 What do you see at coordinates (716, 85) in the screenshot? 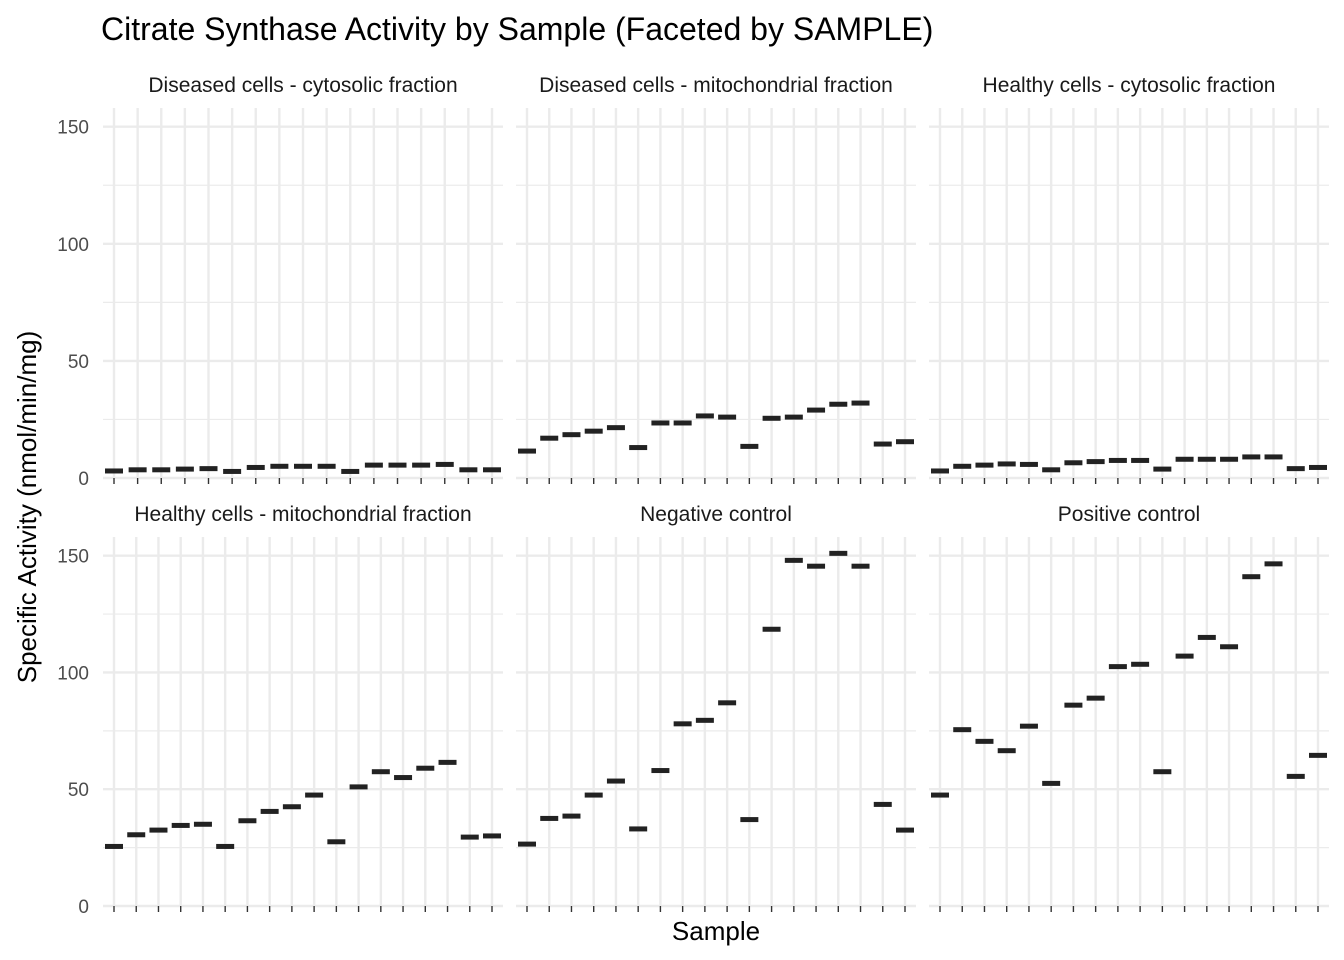
I see `facet-strip-label: Diseased cells - mitochondrial fraction` at bounding box center [716, 85].